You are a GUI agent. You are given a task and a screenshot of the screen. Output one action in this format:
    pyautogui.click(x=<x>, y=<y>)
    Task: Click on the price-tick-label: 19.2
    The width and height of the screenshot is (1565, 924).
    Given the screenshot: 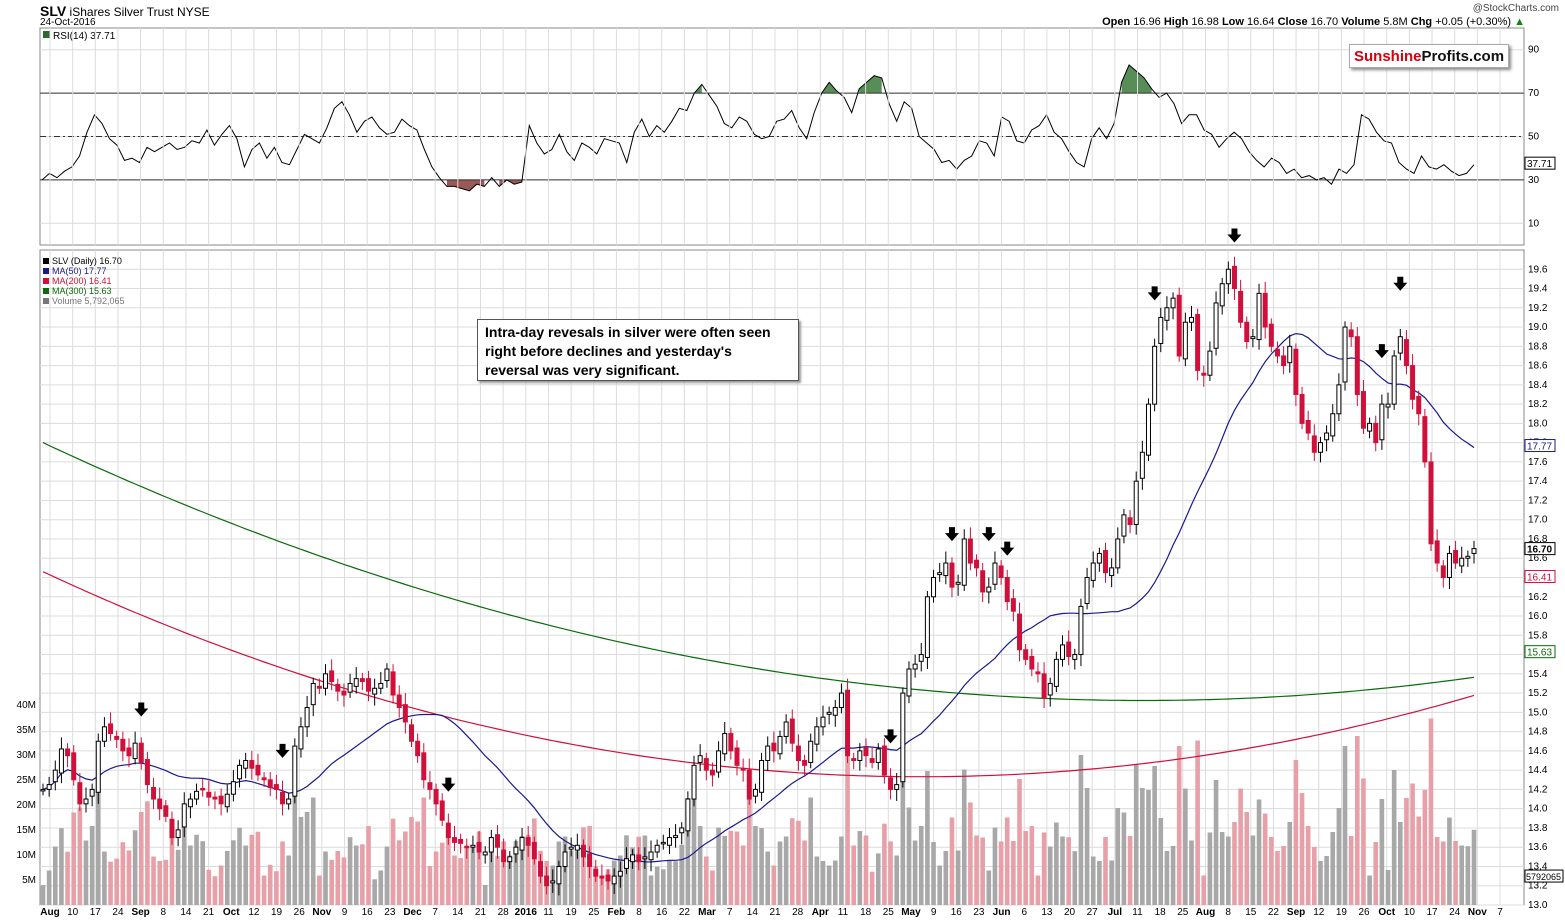 What is the action you would take?
    pyautogui.click(x=1538, y=308)
    